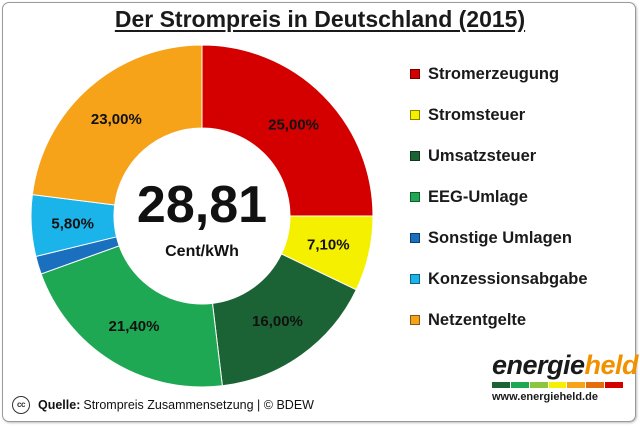 This screenshot has width=640, height=426. What do you see at coordinates (293, 124) in the screenshot?
I see `slice-label-0: 25,00%` at bounding box center [293, 124].